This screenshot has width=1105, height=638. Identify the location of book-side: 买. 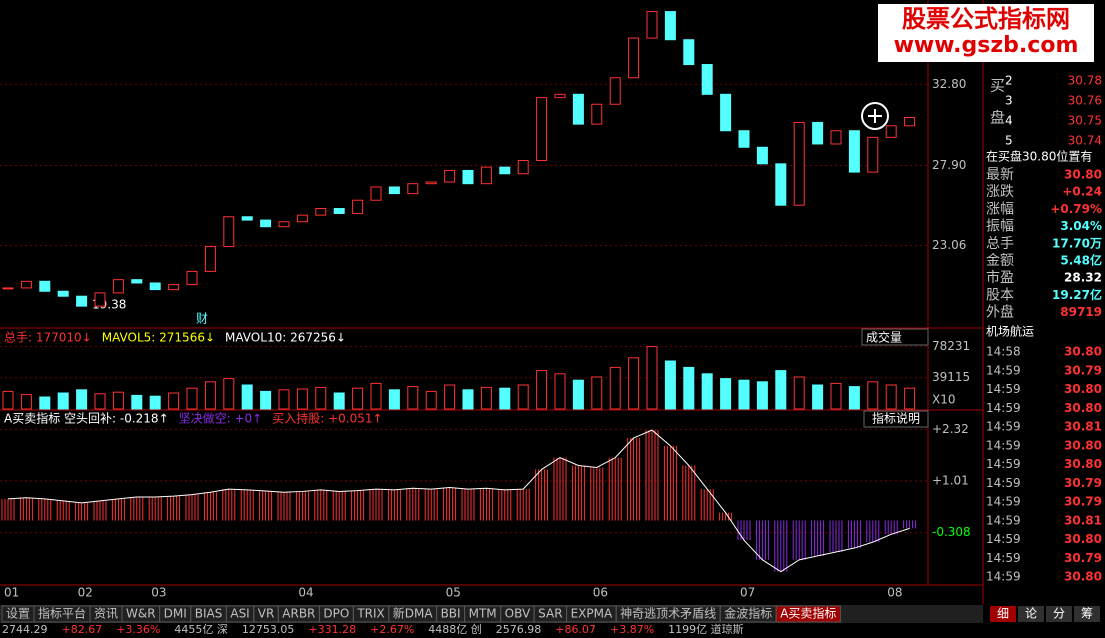
(997, 86).